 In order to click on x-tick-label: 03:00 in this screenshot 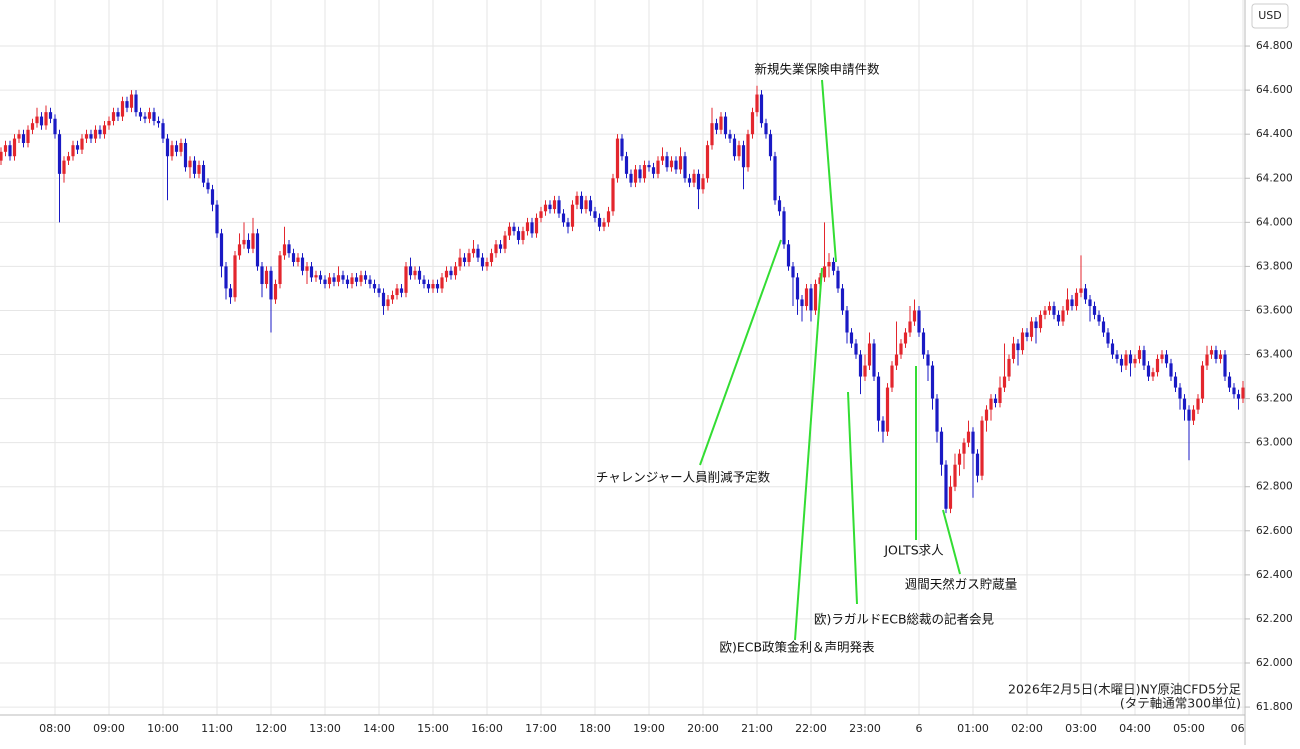, I will do `click(1081, 728)`.